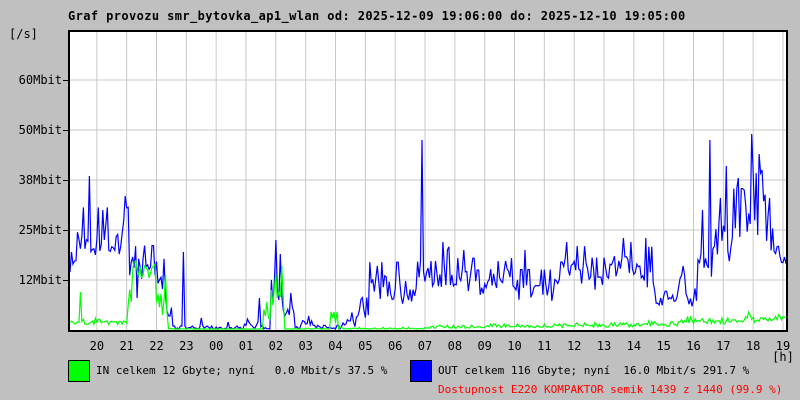 The image size is (800, 400). What do you see at coordinates (40, 230) in the screenshot?
I see `y-tick-label: 25Mbit` at bounding box center [40, 230].